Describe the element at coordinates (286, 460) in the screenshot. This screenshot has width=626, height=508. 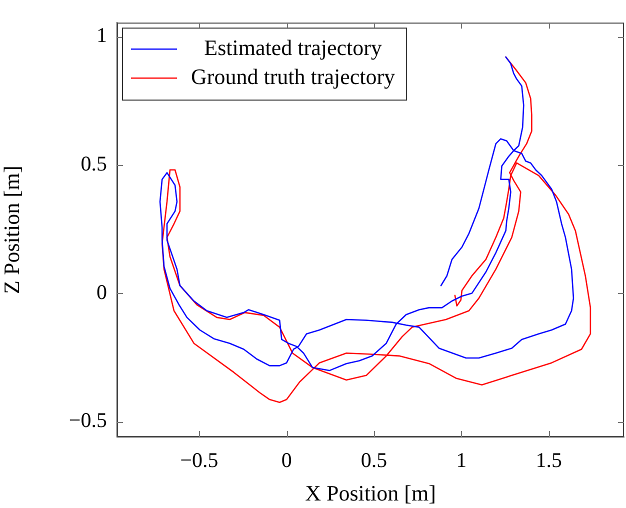
I see `x-tick-label: 0` at that location.